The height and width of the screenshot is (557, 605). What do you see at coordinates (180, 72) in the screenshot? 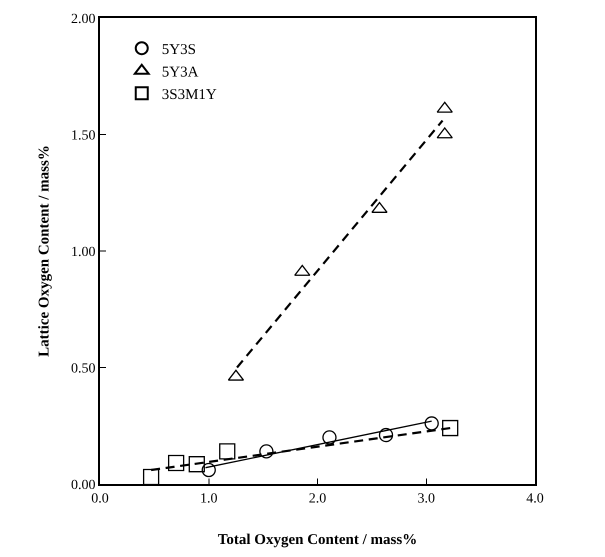
I see `legend-label: 5Y3A` at bounding box center [180, 72].